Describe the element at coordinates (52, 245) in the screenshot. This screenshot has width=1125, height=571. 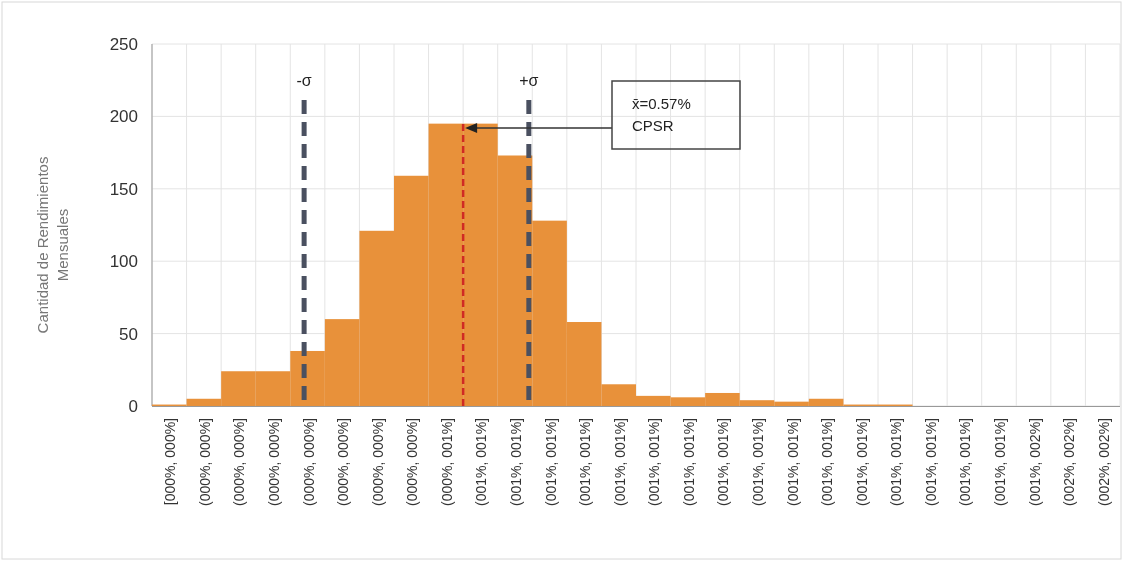
I see `y-axis-title: Cantidad de Rendimientos Mensuales` at that location.